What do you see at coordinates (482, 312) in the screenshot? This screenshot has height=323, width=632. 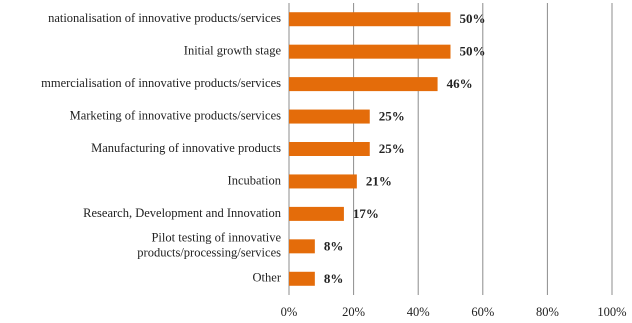 I see `x-tick-label: 60%` at bounding box center [482, 312].